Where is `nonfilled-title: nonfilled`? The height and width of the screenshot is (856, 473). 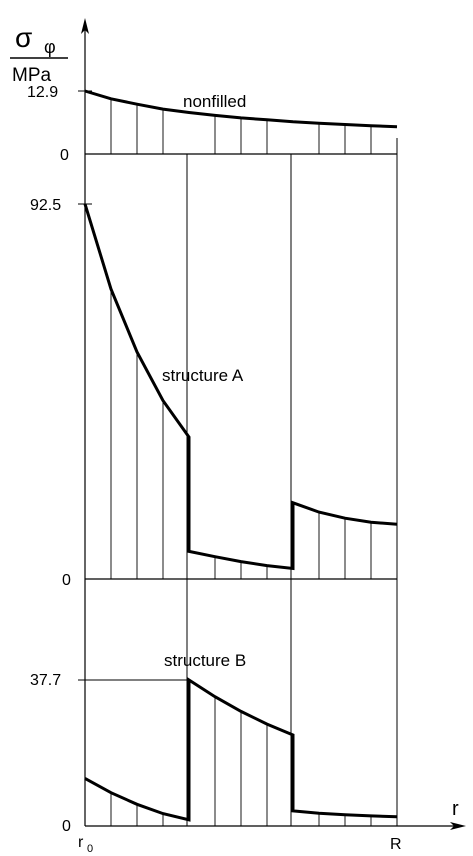
nonfilled-title: nonfilled is located at coordinates (214, 101).